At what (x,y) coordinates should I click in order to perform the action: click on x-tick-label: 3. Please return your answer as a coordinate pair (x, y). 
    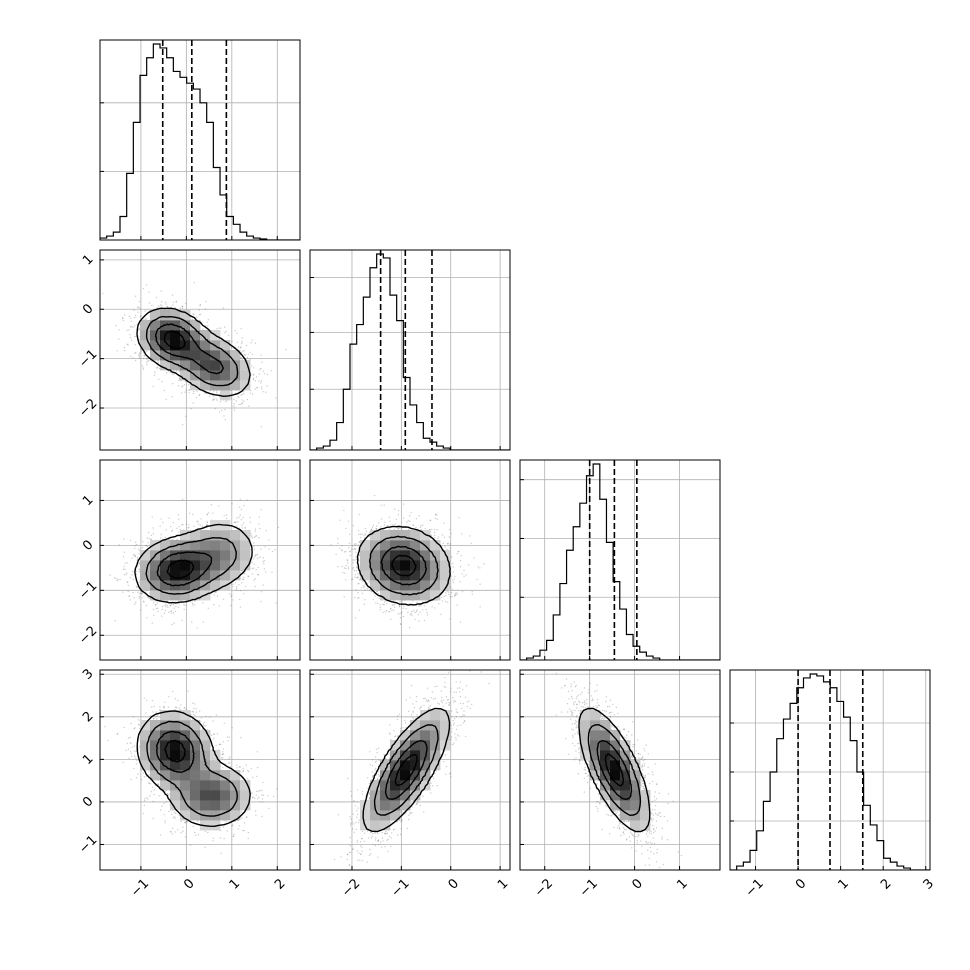
    Looking at the image, I should click on (929, 884).